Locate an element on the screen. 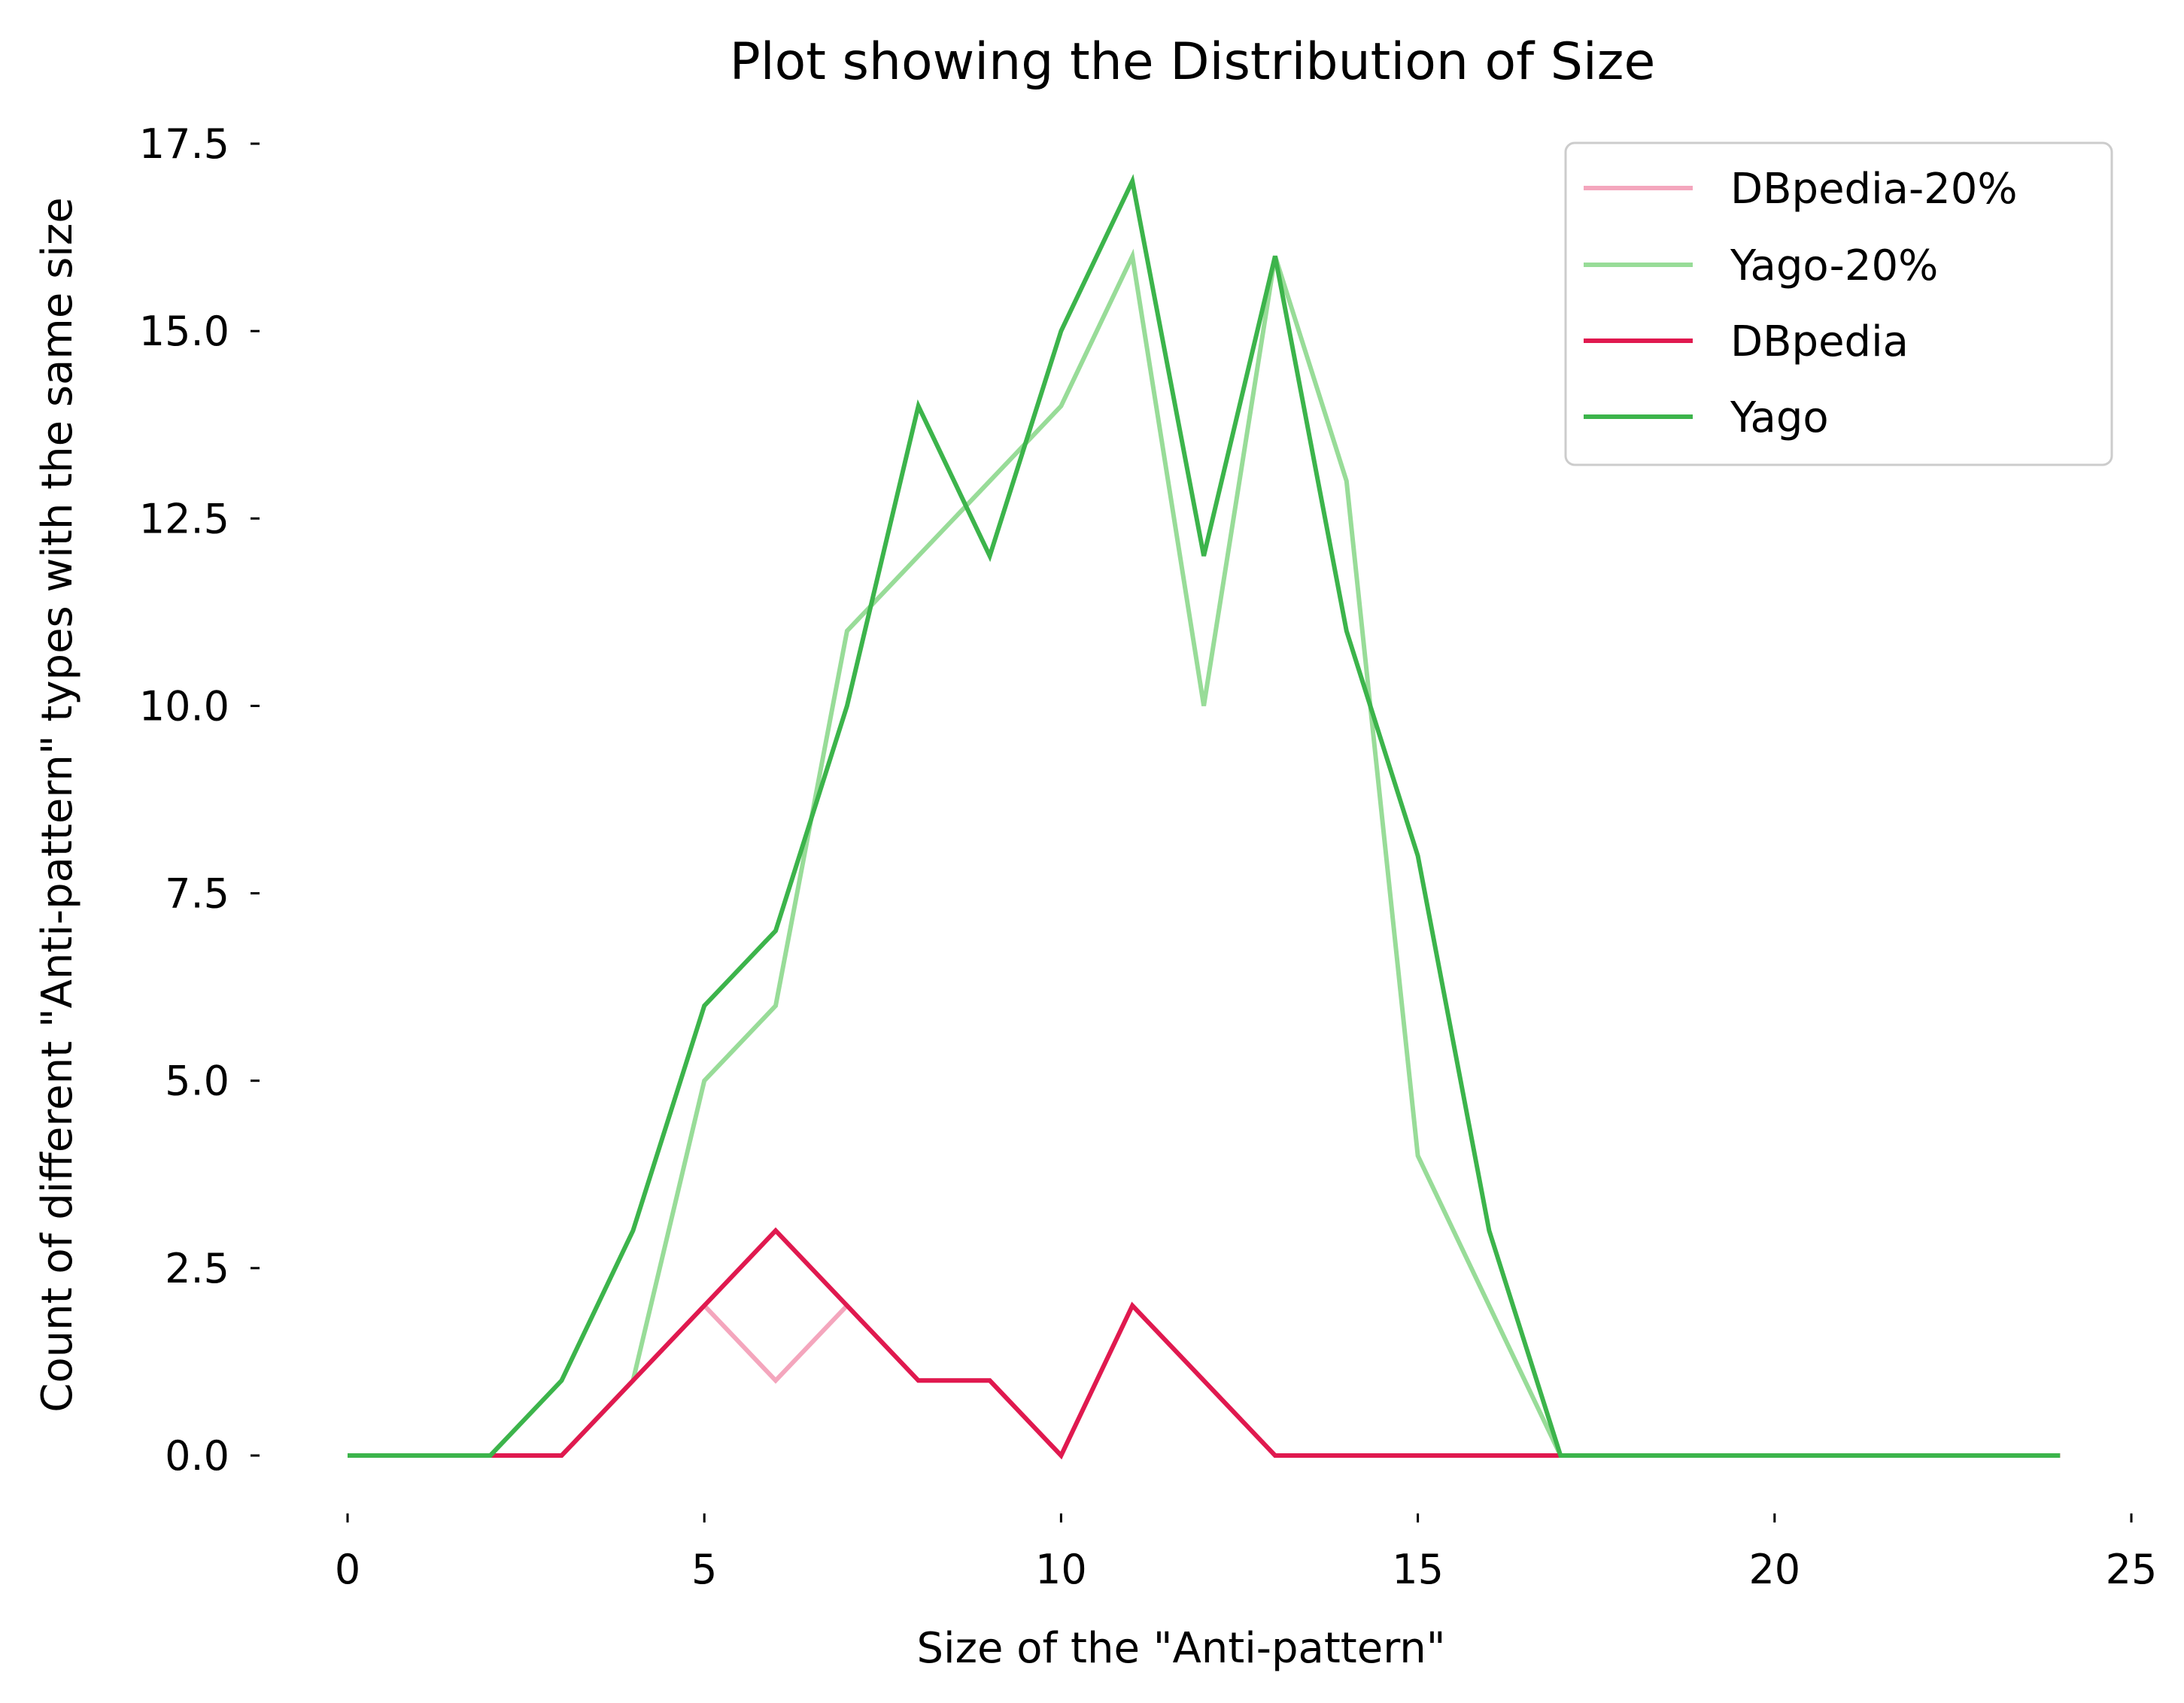 This screenshot has height=1703, width=2184. x-axis-label: Size of the "Anti-pattern" is located at coordinates (1180, 1648).